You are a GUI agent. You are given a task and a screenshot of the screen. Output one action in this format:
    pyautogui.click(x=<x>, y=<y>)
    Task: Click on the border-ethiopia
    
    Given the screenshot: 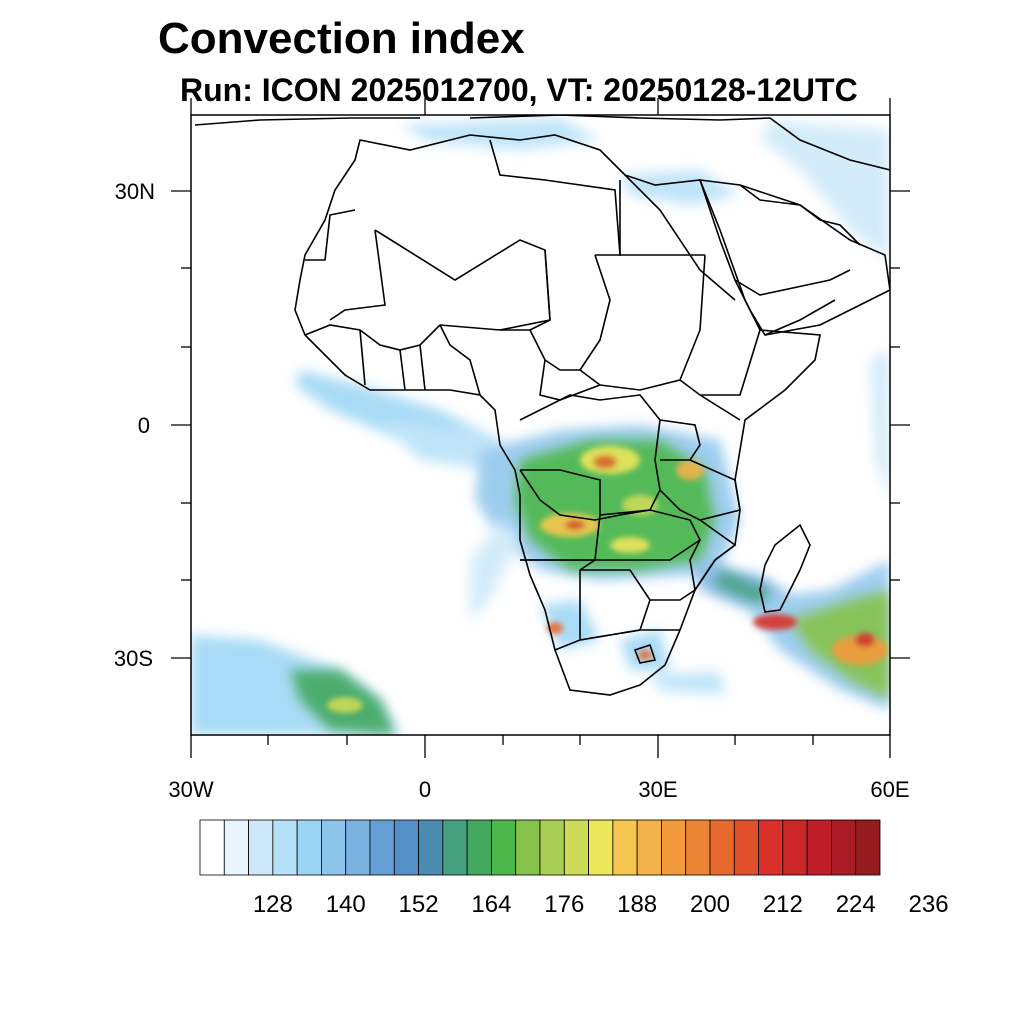 What is the action you would take?
    pyautogui.click(x=720, y=375)
    